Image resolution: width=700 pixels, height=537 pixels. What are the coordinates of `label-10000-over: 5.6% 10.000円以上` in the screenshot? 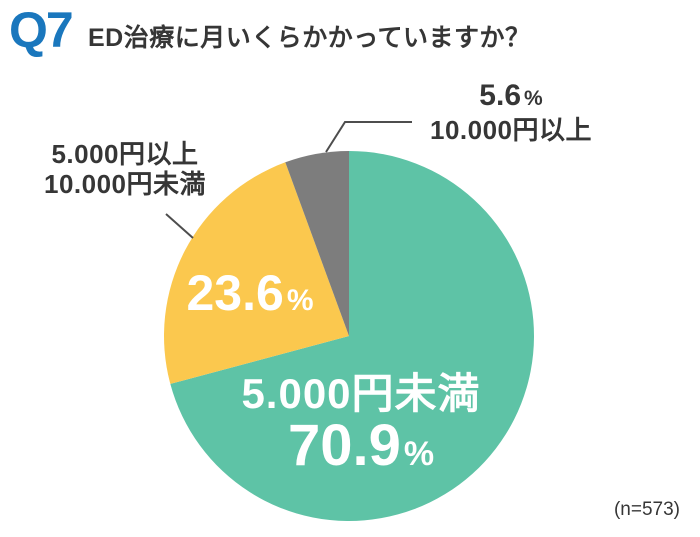 It's located at (511, 113).